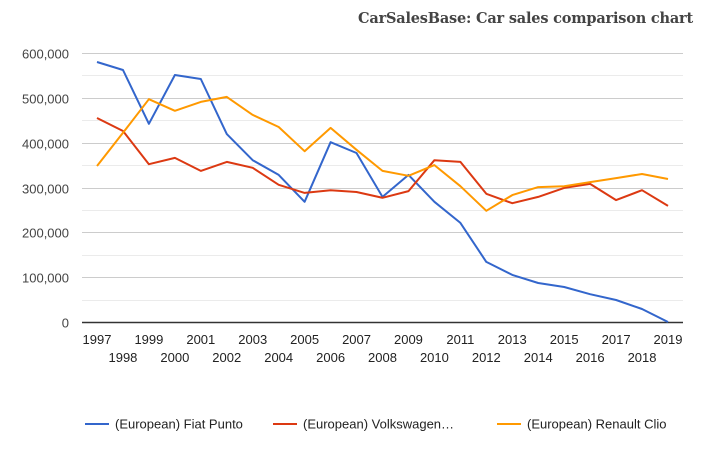 This screenshot has width=721, height=453. What do you see at coordinates (382, 357) in the screenshot?
I see `x-tick-label: 2008` at bounding box center [382, 357].